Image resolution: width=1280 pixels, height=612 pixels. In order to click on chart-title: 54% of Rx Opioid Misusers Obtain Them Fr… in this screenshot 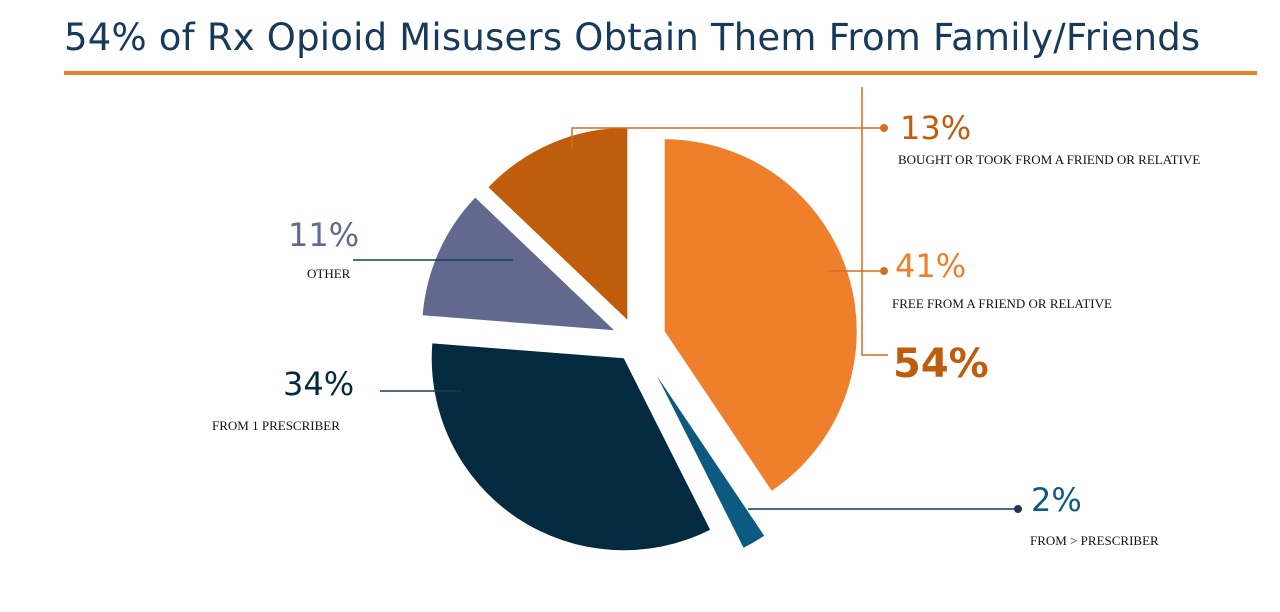, I will do `click(632, 37)`.